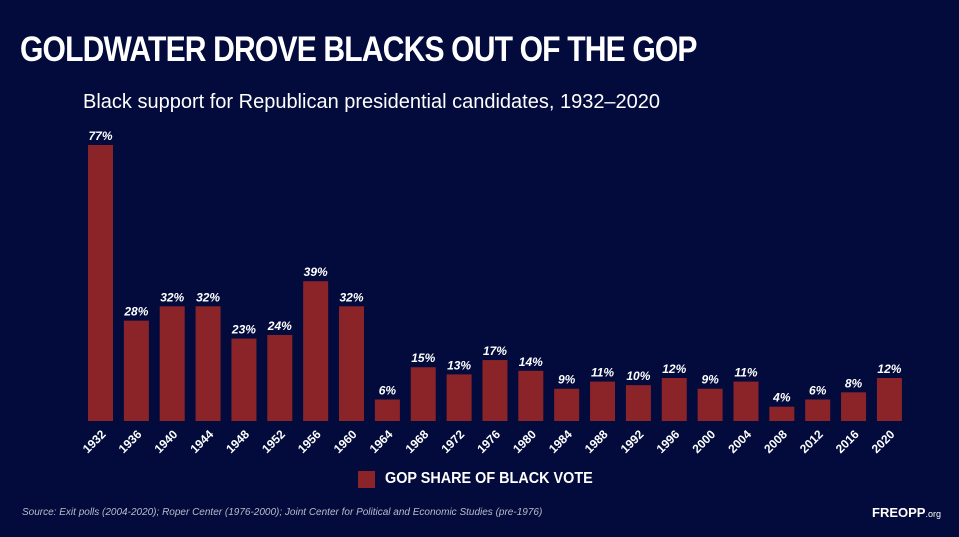  What do you see at coordinates (933, 514) in the screenshot?
I see `logo-suffix: .org` at bounding box center [933, 514].